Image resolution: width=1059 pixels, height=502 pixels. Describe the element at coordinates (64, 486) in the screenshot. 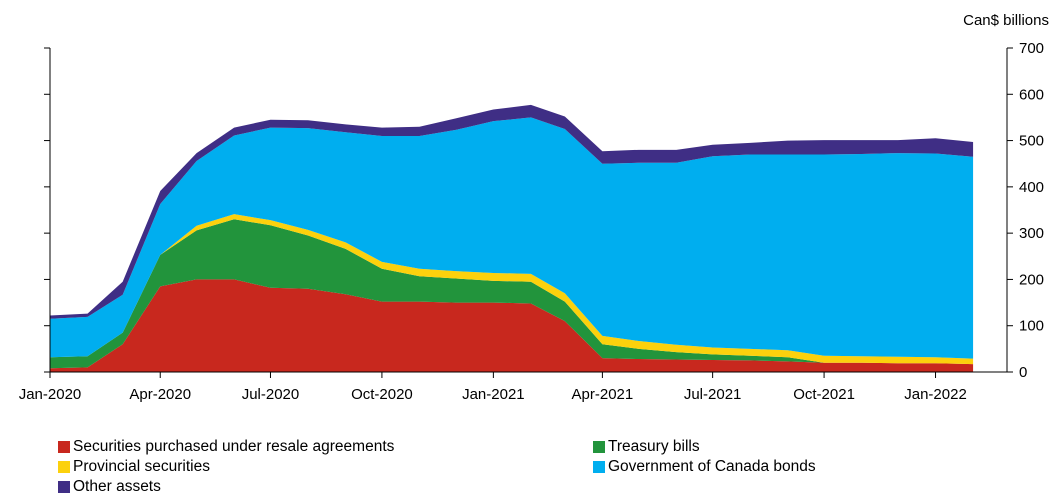

I see `legend-swatch-other-assets` at that location.